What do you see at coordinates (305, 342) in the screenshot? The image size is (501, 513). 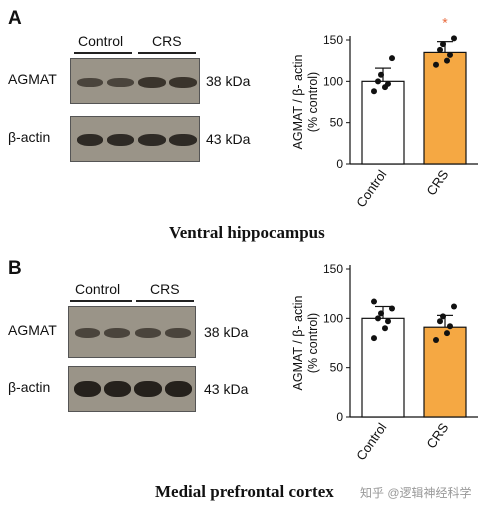 I see `y-axis-label-b: AGMAT / β- actin(% control)` at bounding box center [305, 342].